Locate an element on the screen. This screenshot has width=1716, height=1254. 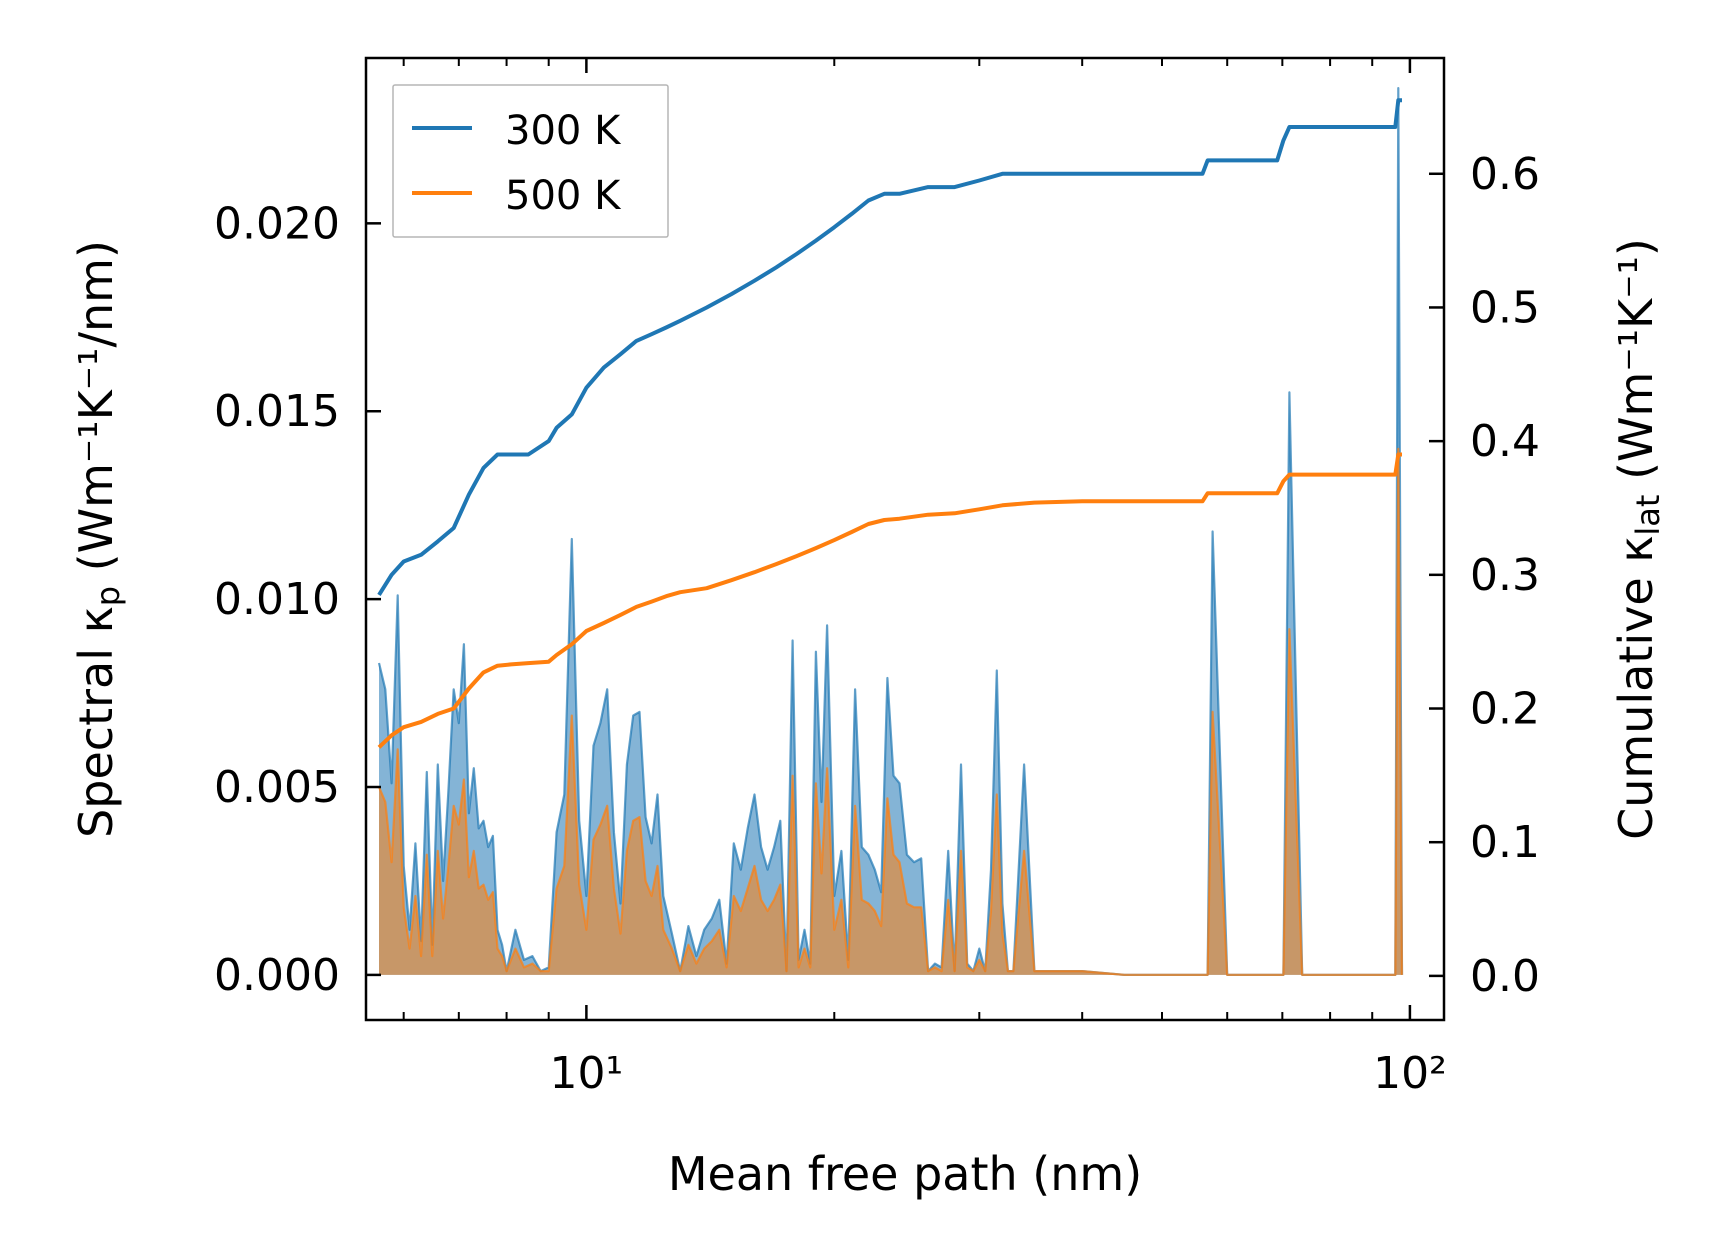
cumulative-line-500k is located at coordinates (889, 600).